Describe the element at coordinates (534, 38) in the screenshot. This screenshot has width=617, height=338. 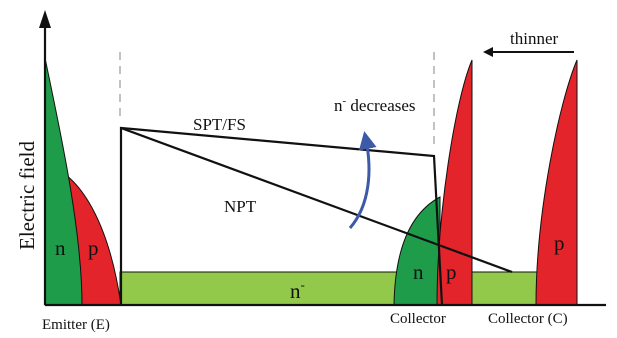
I see `thinner-label: thinner` at that location.